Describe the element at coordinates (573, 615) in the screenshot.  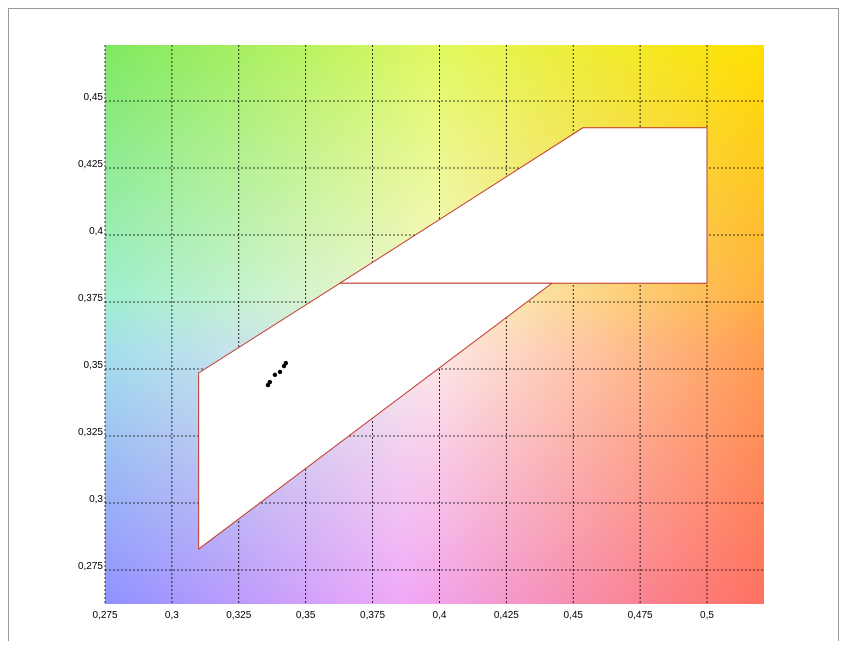
I see `x-tick-label: 0,45` at that location.